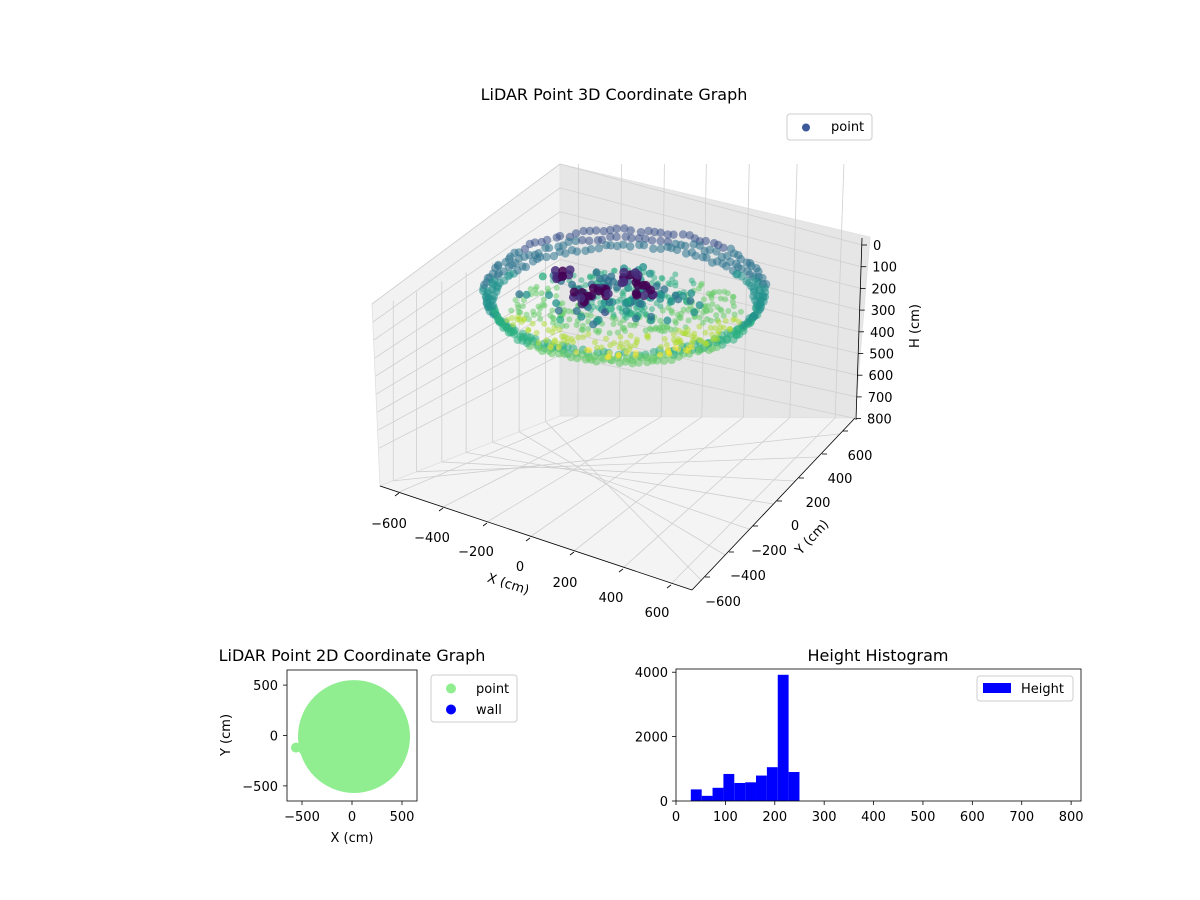 The height and width of the screenshot is (900, 1200). What do you see at coordinates (915, 326) in the screenshot?
I see `z-axis-label: H (cm)` at bounding box center [915, 326].